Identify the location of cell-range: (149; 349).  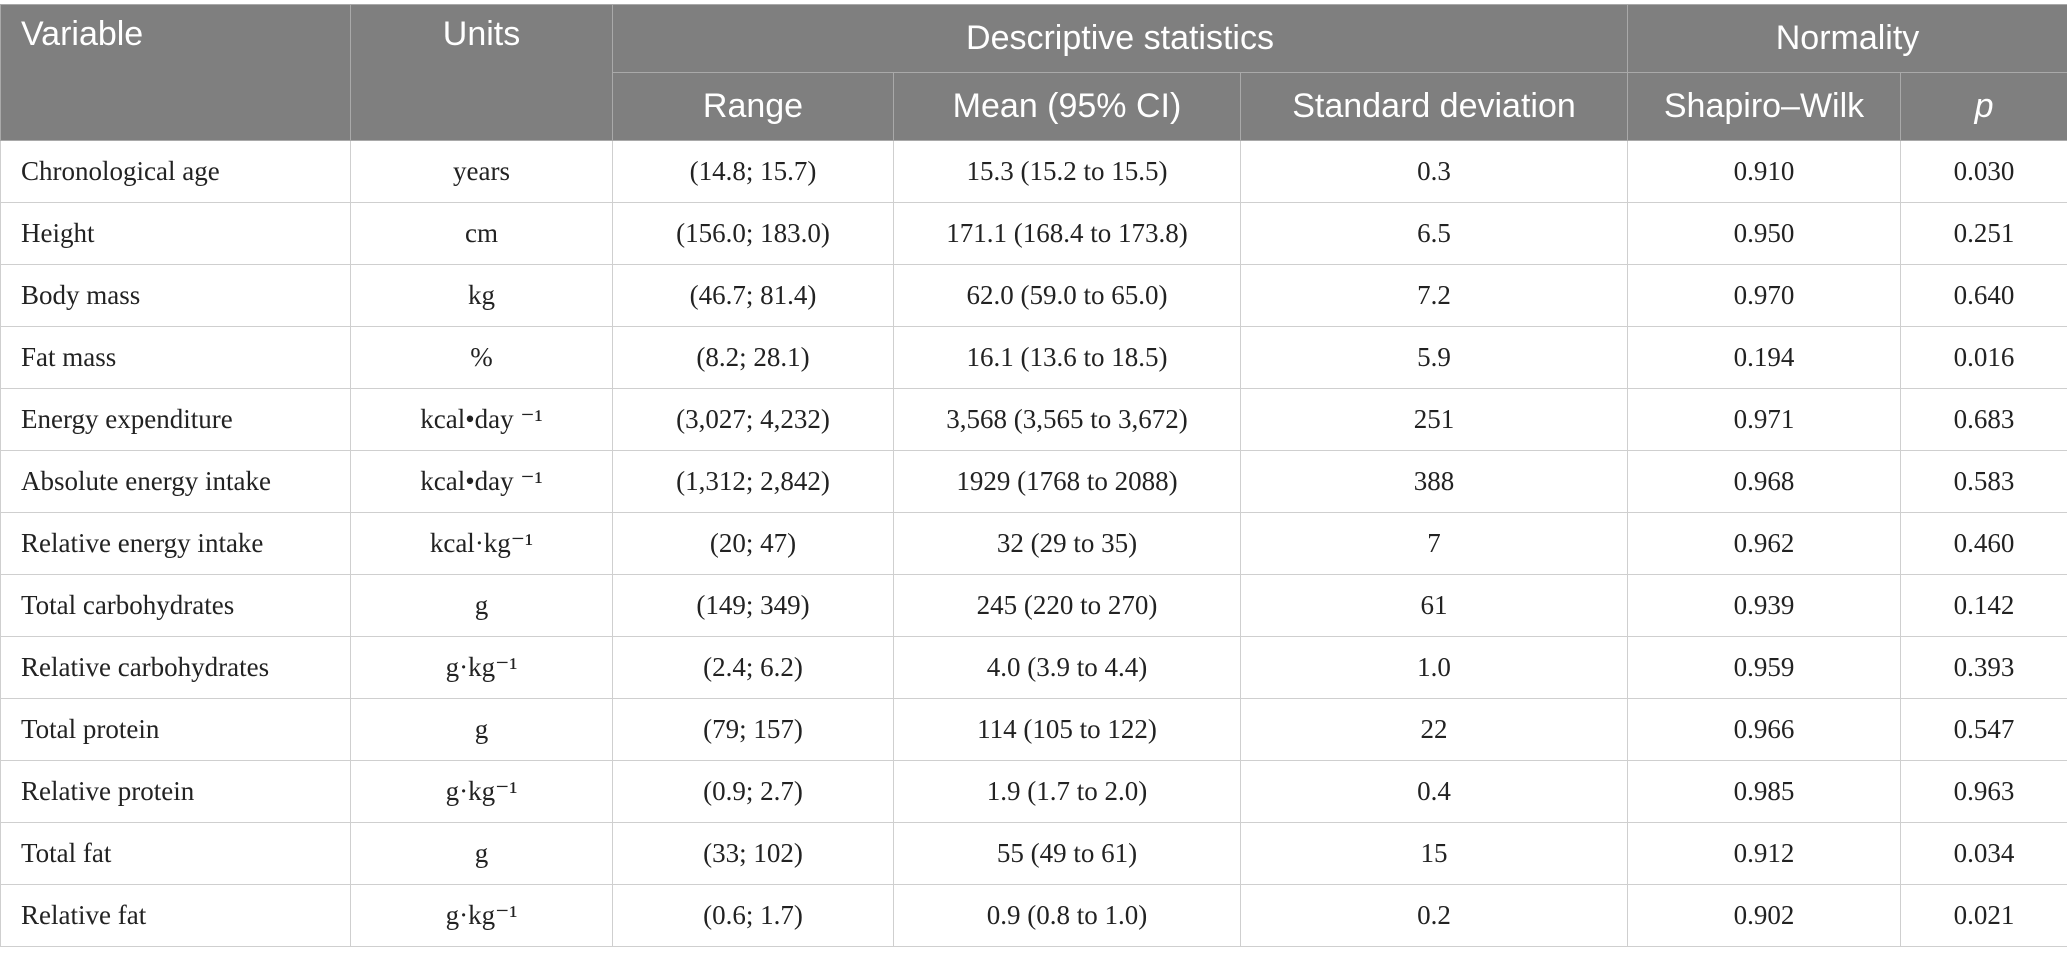
(753, 605).